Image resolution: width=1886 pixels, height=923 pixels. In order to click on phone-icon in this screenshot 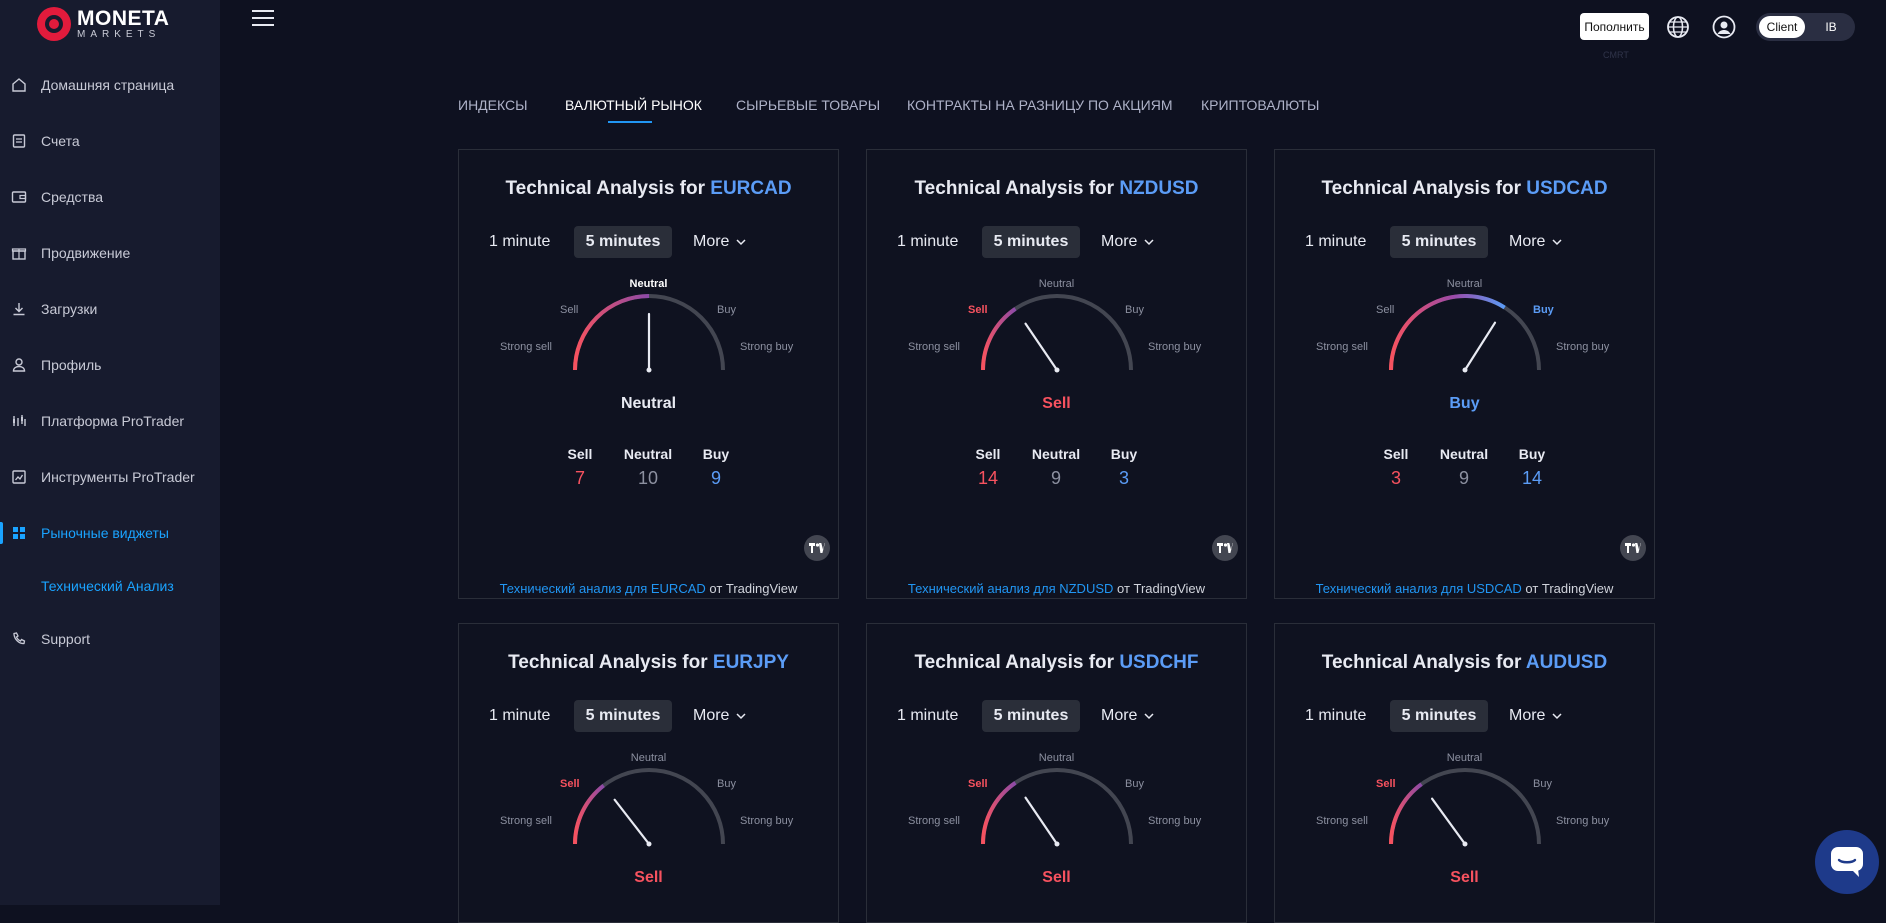, I will do `click(19, 638)`.